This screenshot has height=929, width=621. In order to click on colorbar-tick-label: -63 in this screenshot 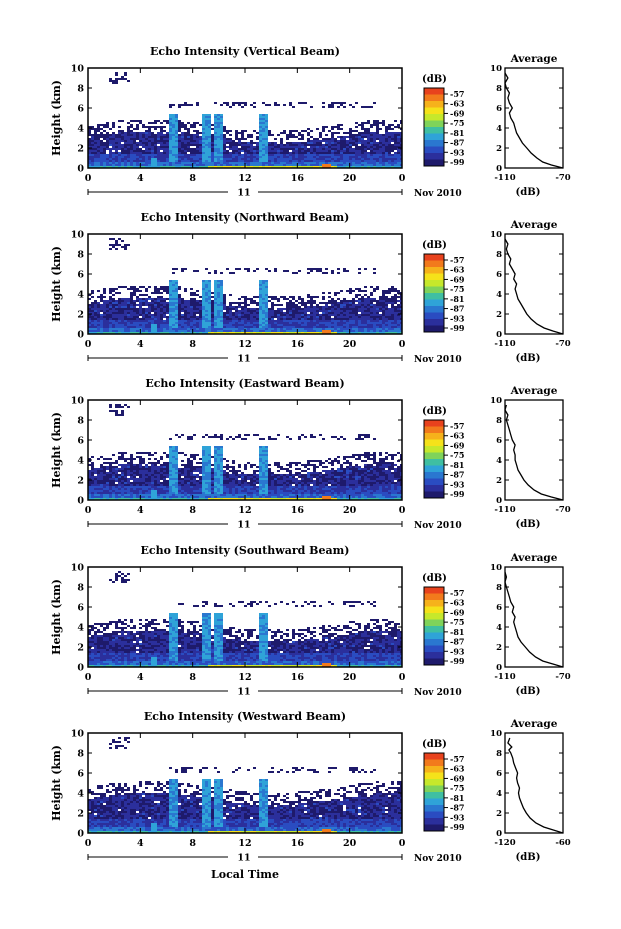, I will do `click(457, 603)`.